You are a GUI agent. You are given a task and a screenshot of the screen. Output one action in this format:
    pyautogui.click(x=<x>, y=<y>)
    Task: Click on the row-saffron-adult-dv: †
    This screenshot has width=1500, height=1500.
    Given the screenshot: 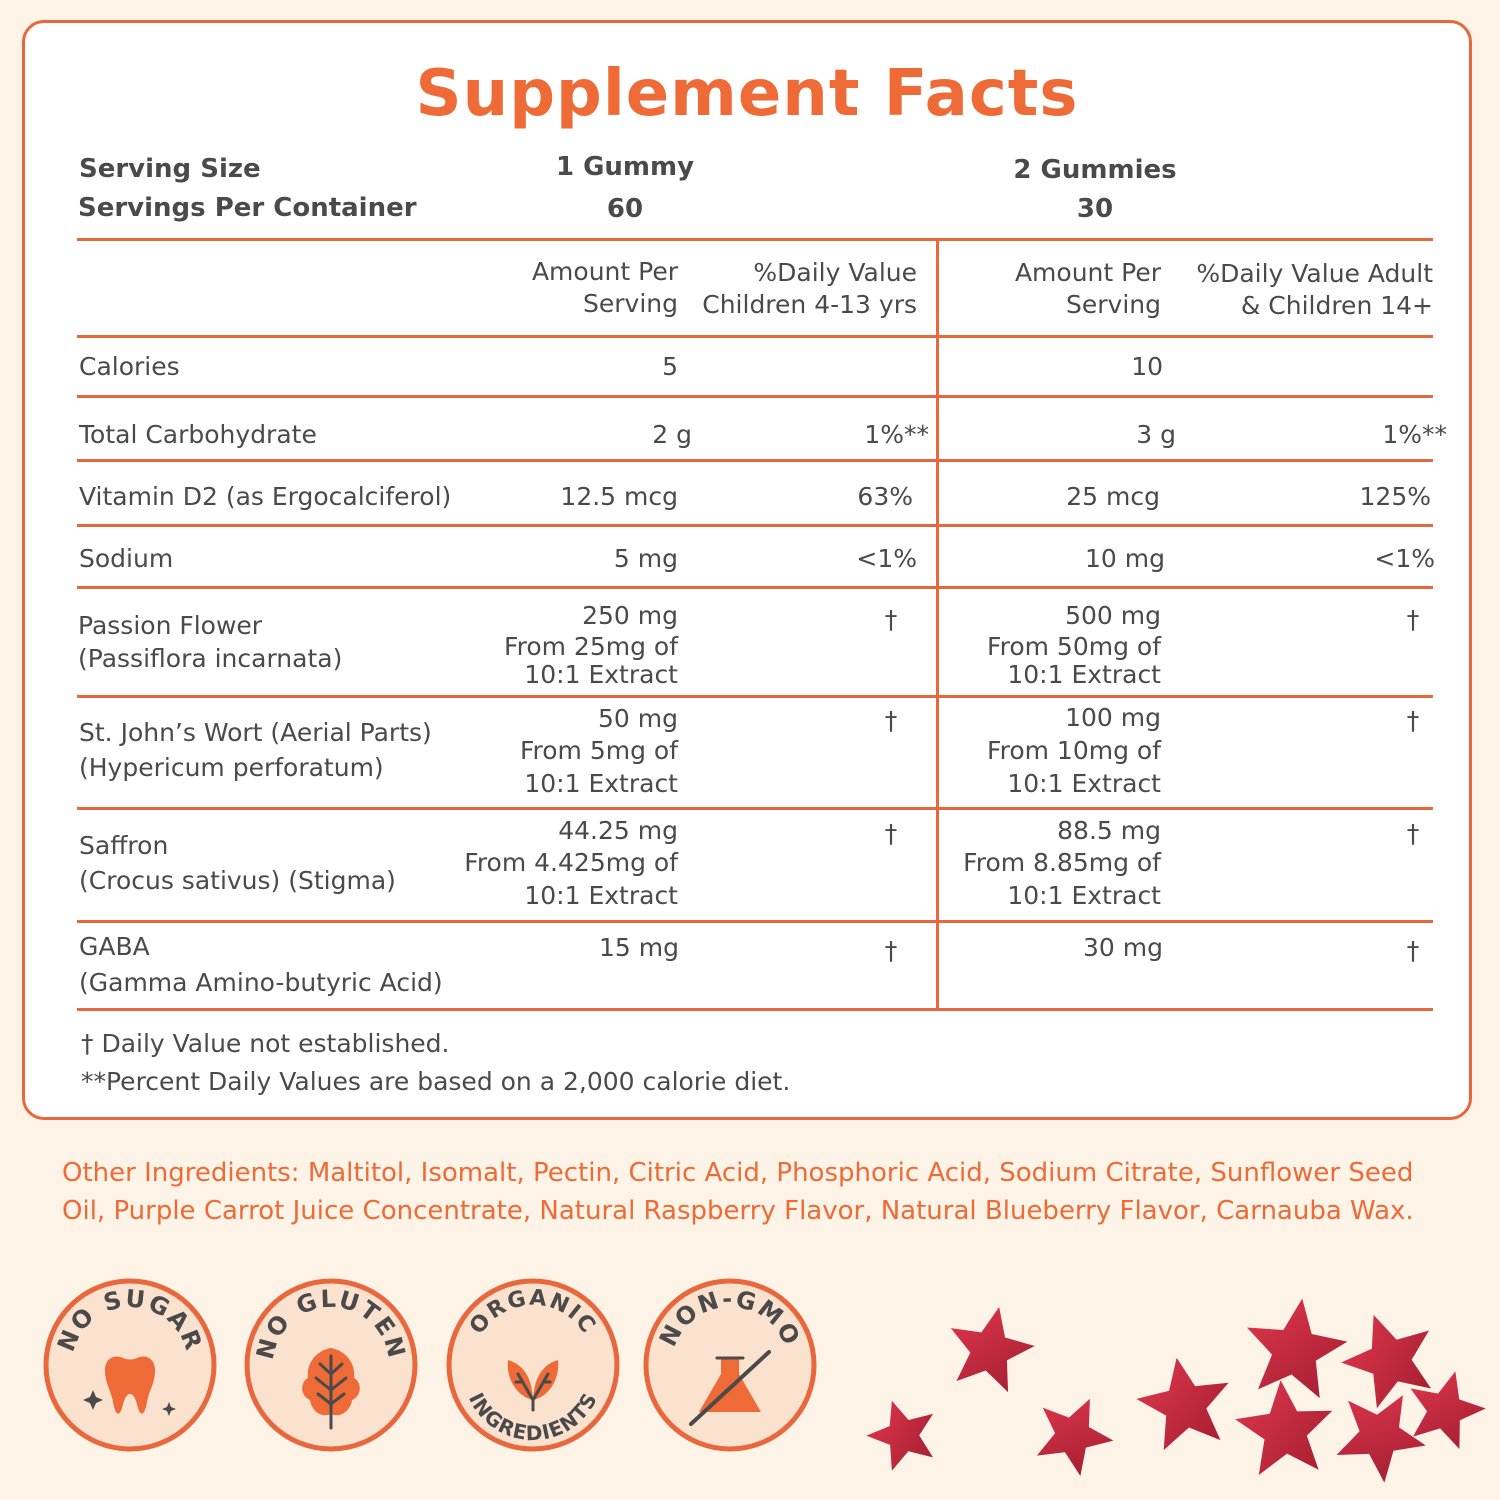 What is the action you would take?
    pyautogui.click(x=1413, y=833)
    